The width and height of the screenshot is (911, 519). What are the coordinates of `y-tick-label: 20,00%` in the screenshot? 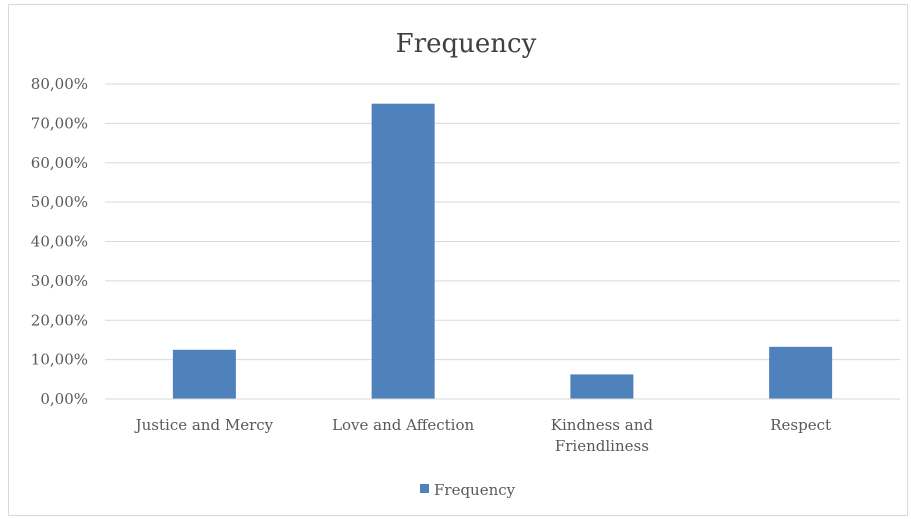 It's located at (59, 320).